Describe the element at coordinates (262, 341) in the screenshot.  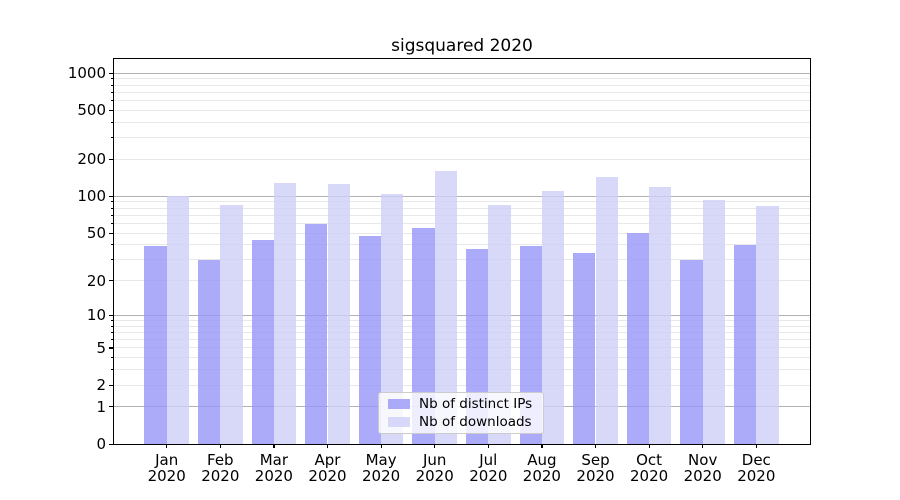
I see `bar-mar-distinct-ips` at that location.